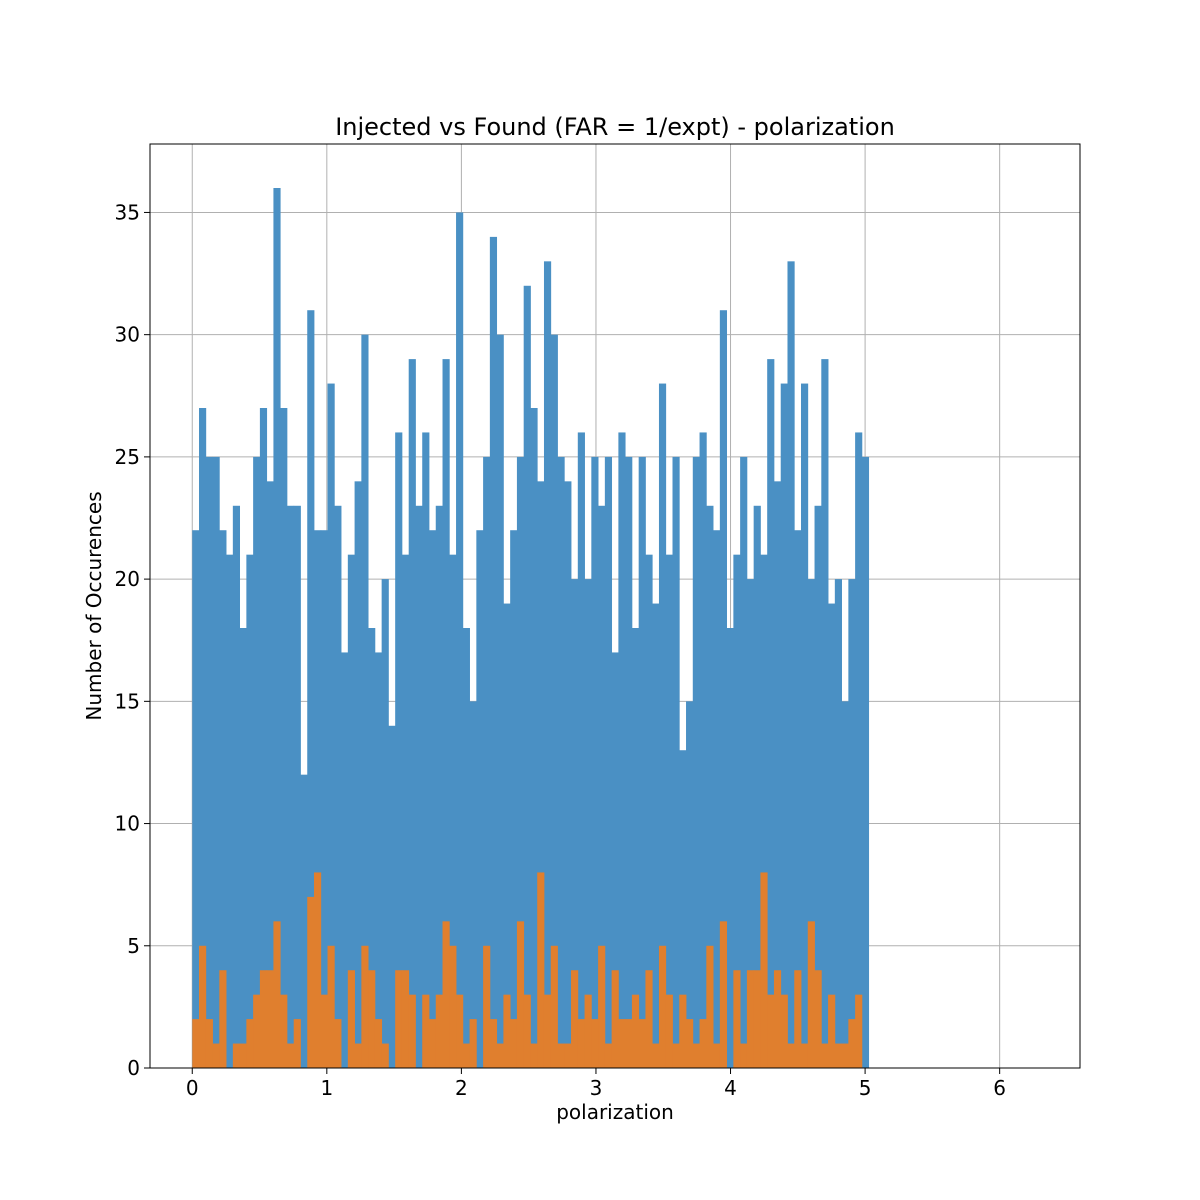 This screenshot has width=1200, height=1200. Describe the element at coordinates (133, 946) in the screenshot. I see `y-tick-label: 5` at that location.